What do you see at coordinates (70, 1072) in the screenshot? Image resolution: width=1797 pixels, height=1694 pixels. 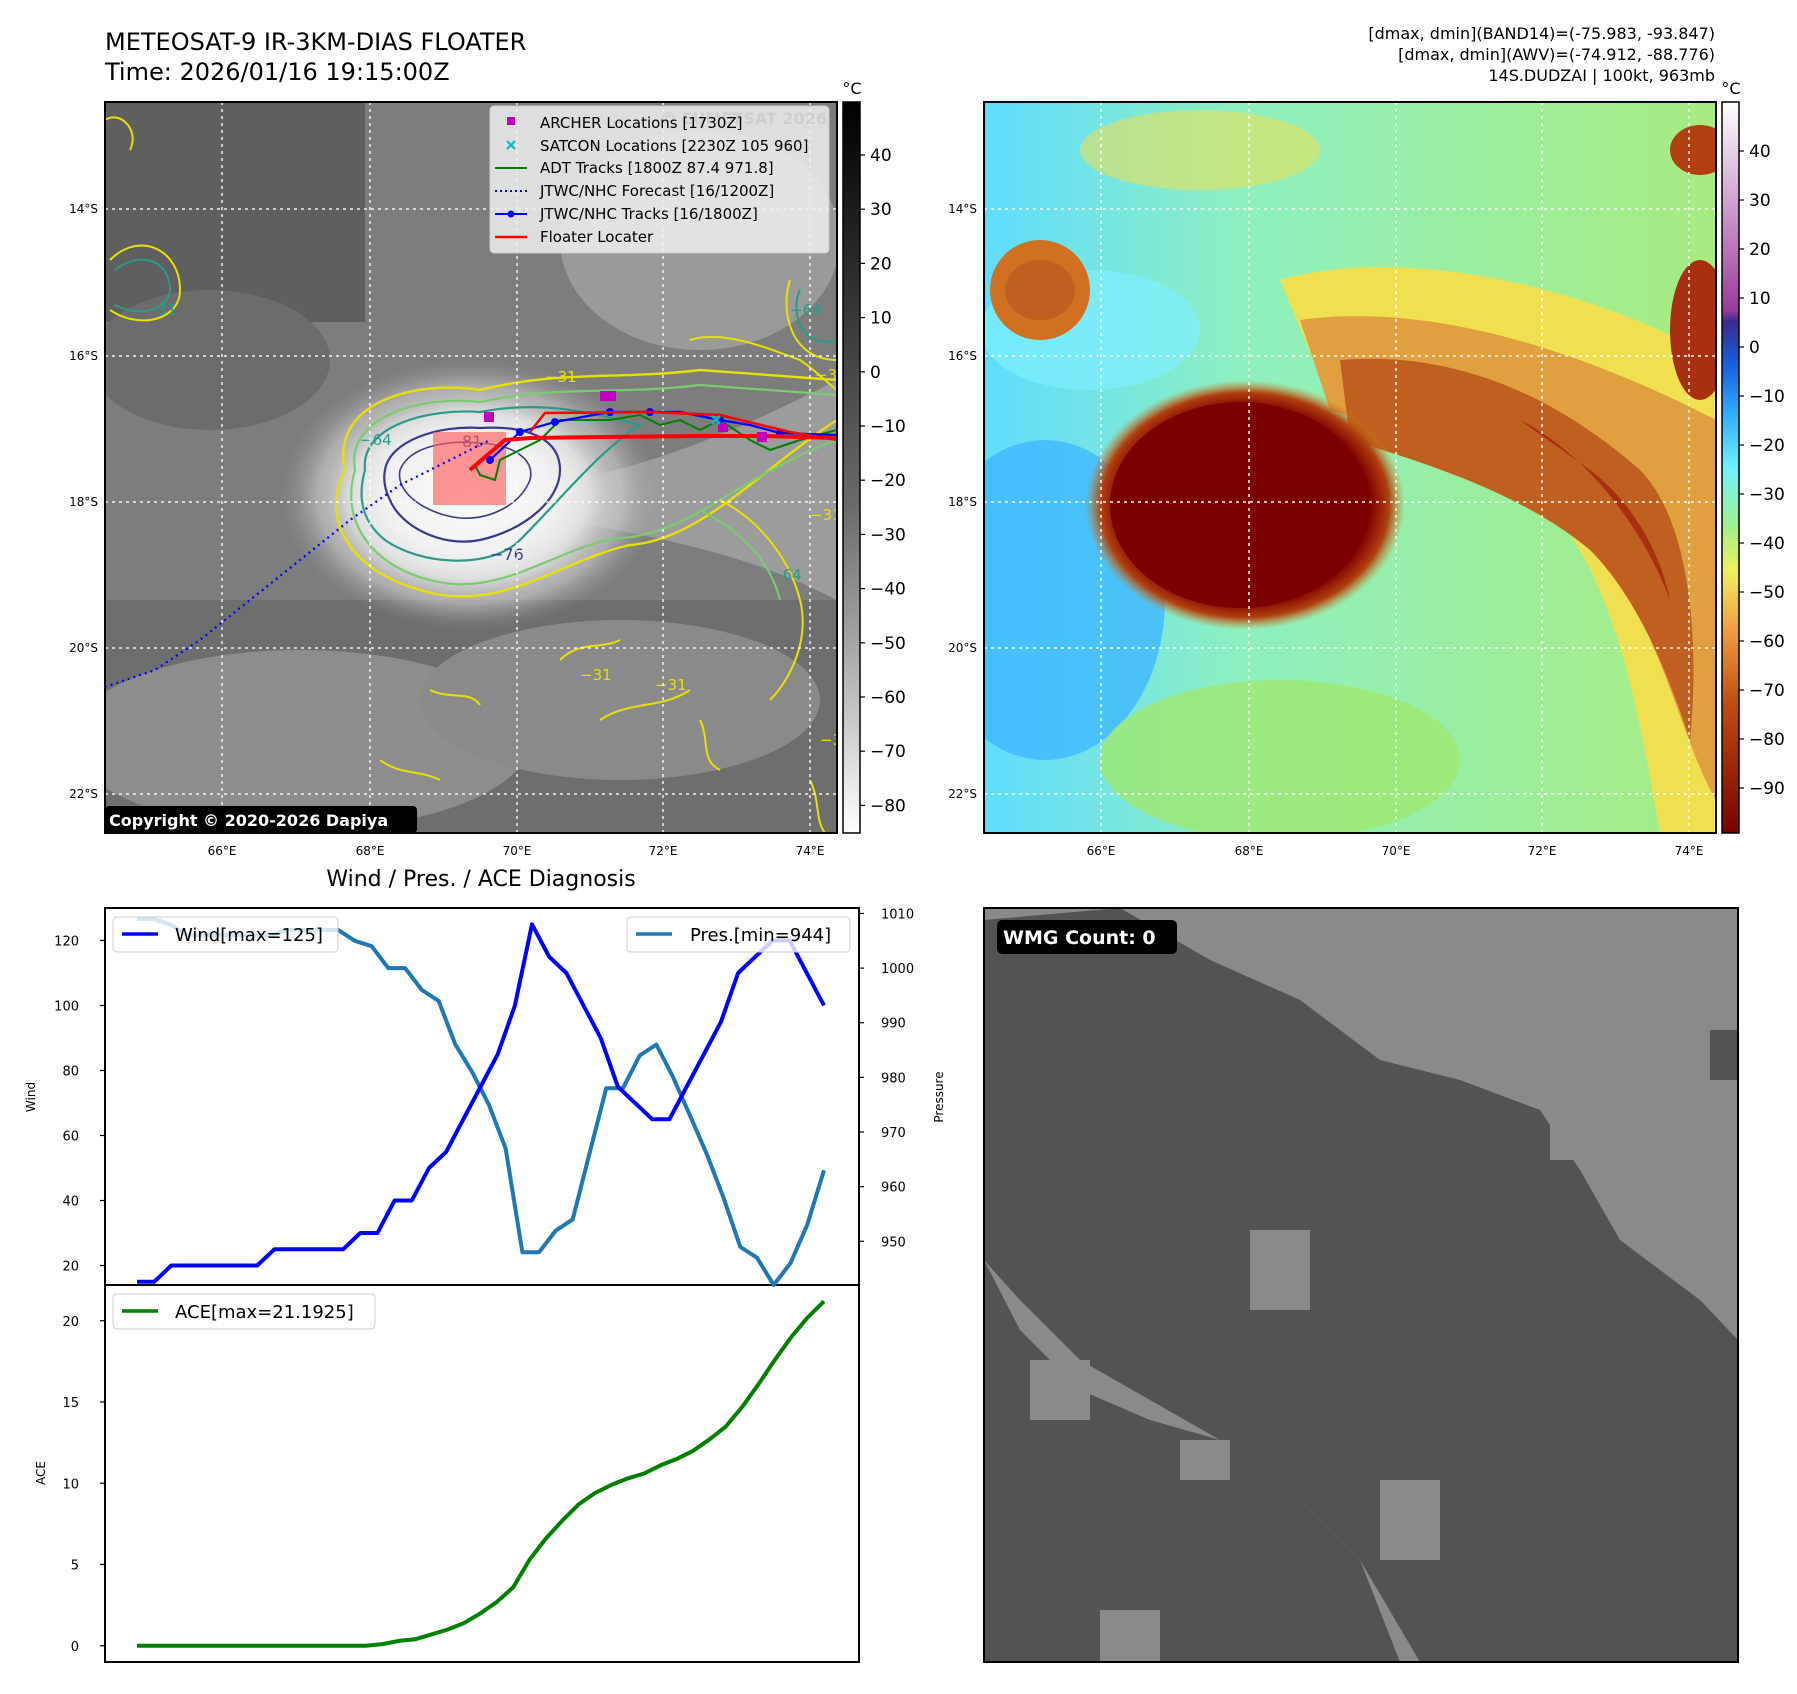 I see `wind-tick-label: 80` at bounding box center [70, 1072].